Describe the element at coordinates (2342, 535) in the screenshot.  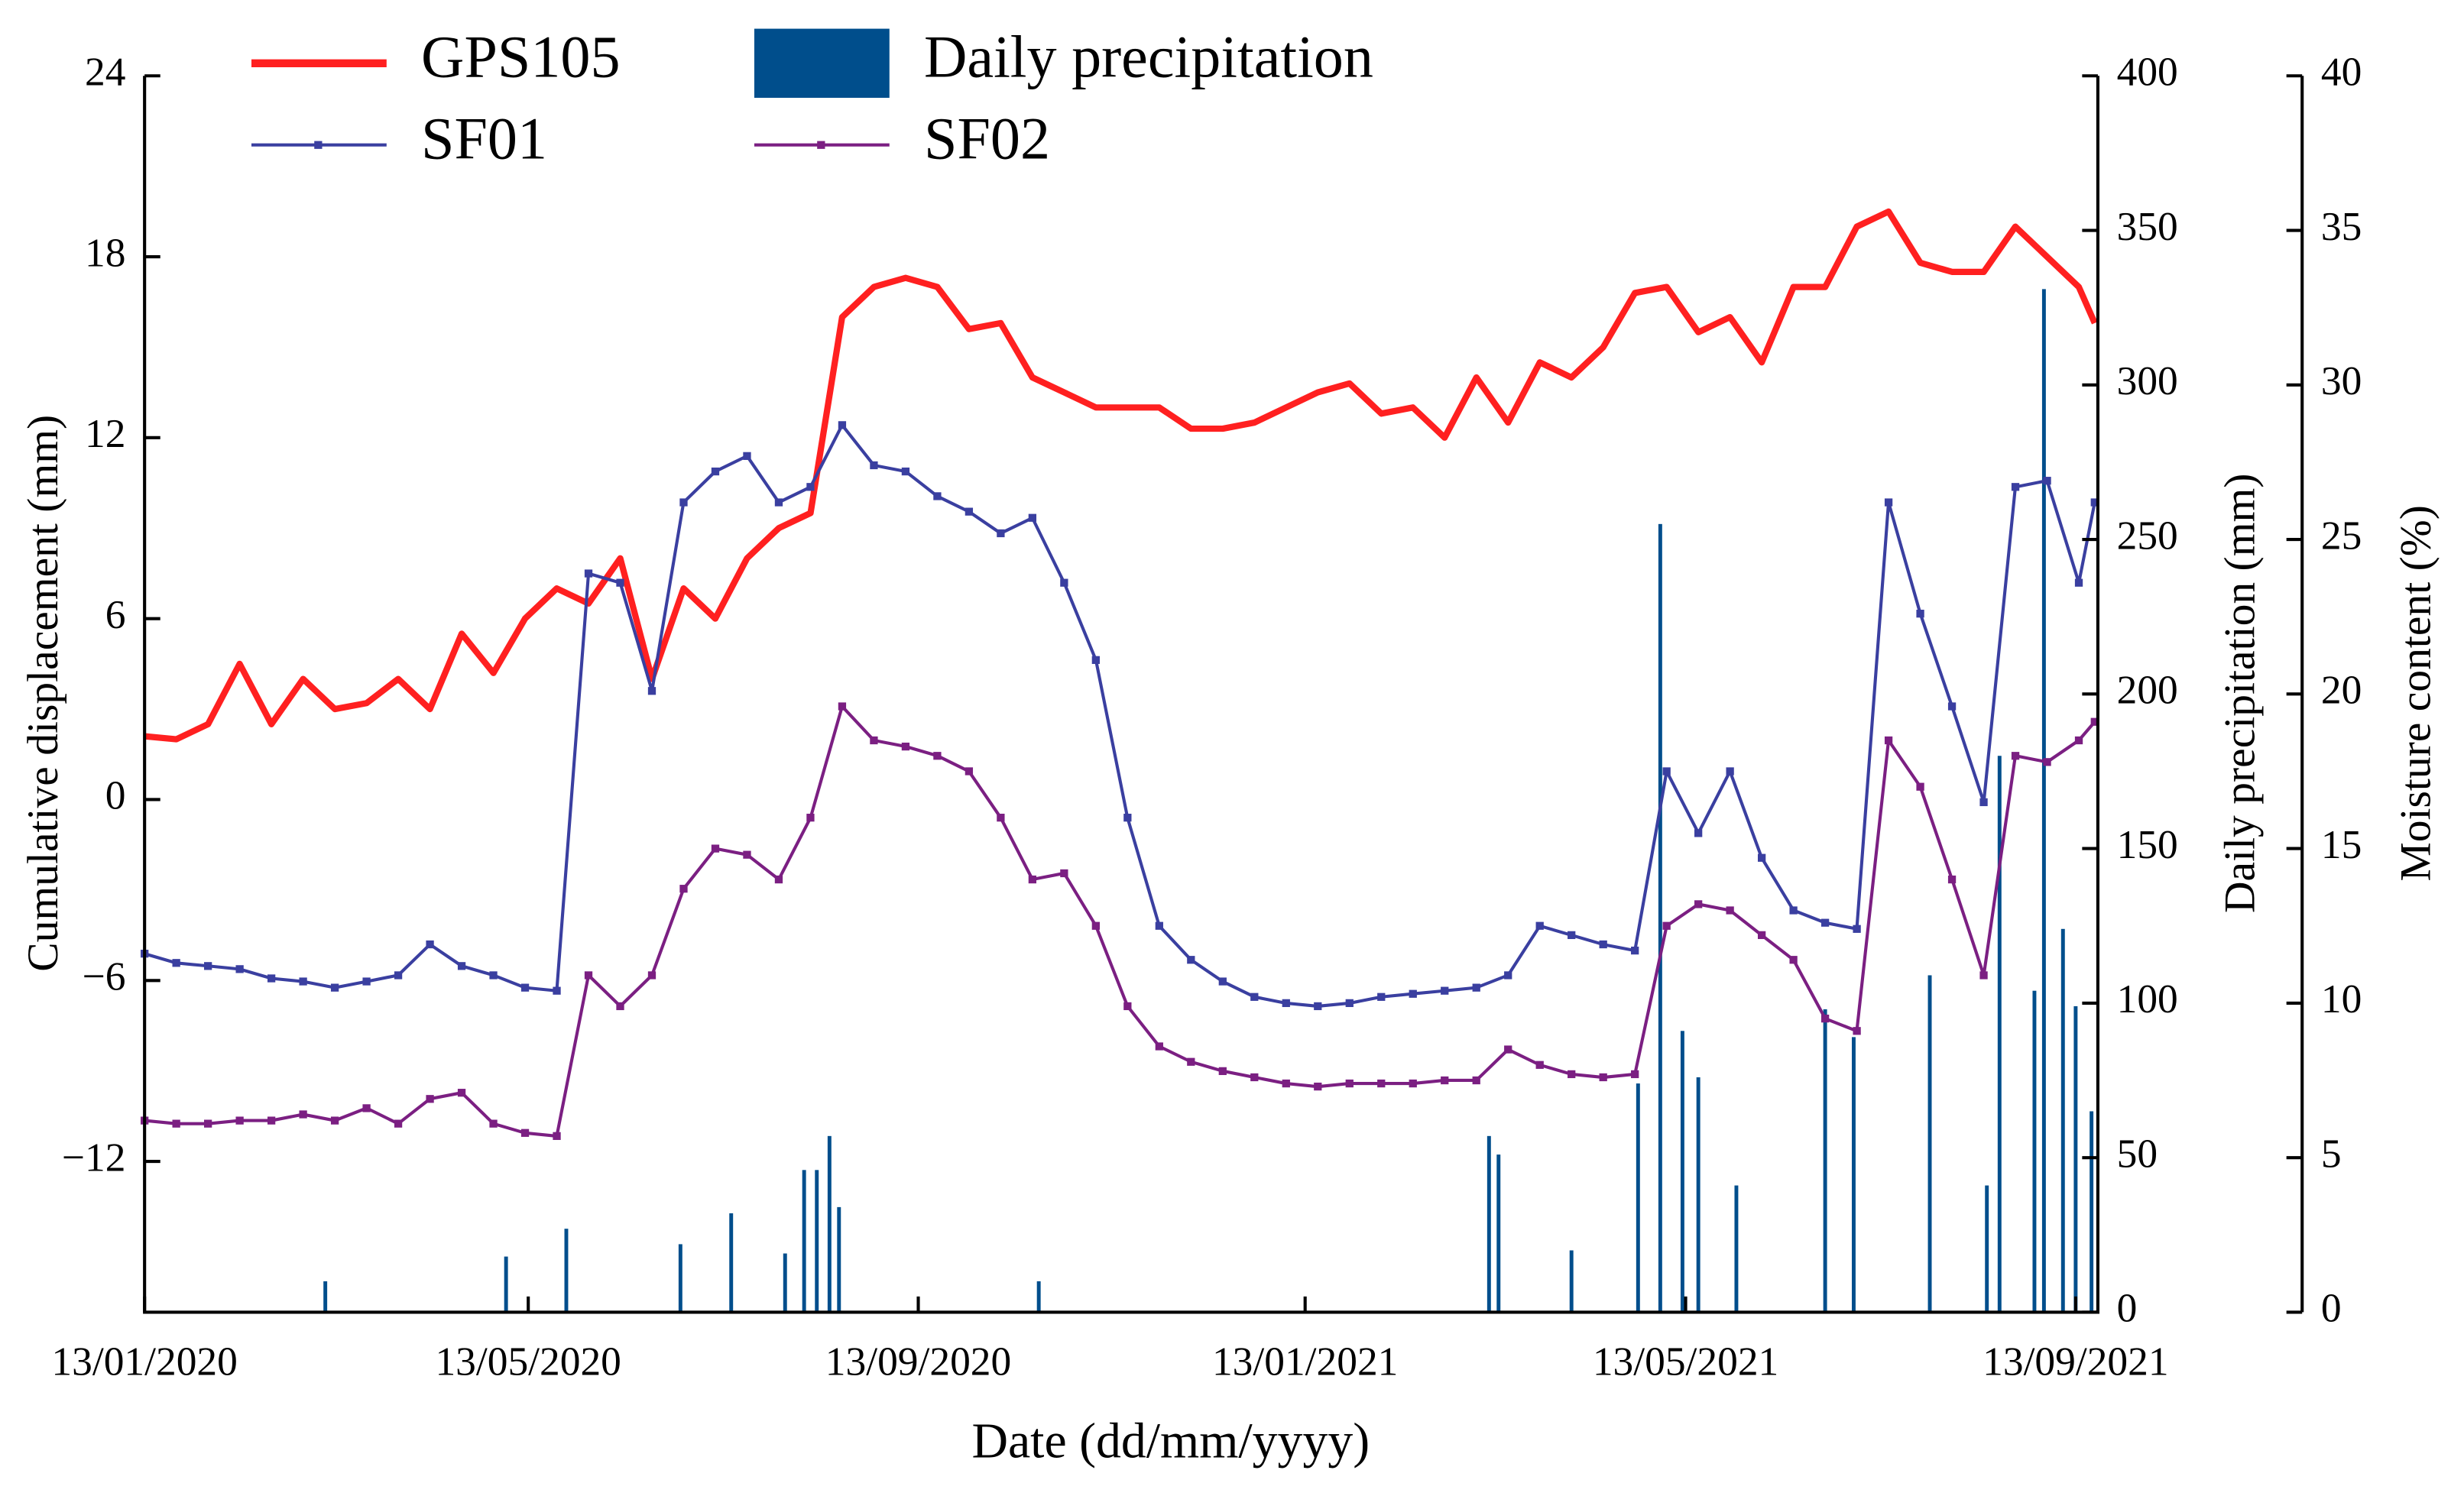
I see `y3-tick-label: 25` at that location.